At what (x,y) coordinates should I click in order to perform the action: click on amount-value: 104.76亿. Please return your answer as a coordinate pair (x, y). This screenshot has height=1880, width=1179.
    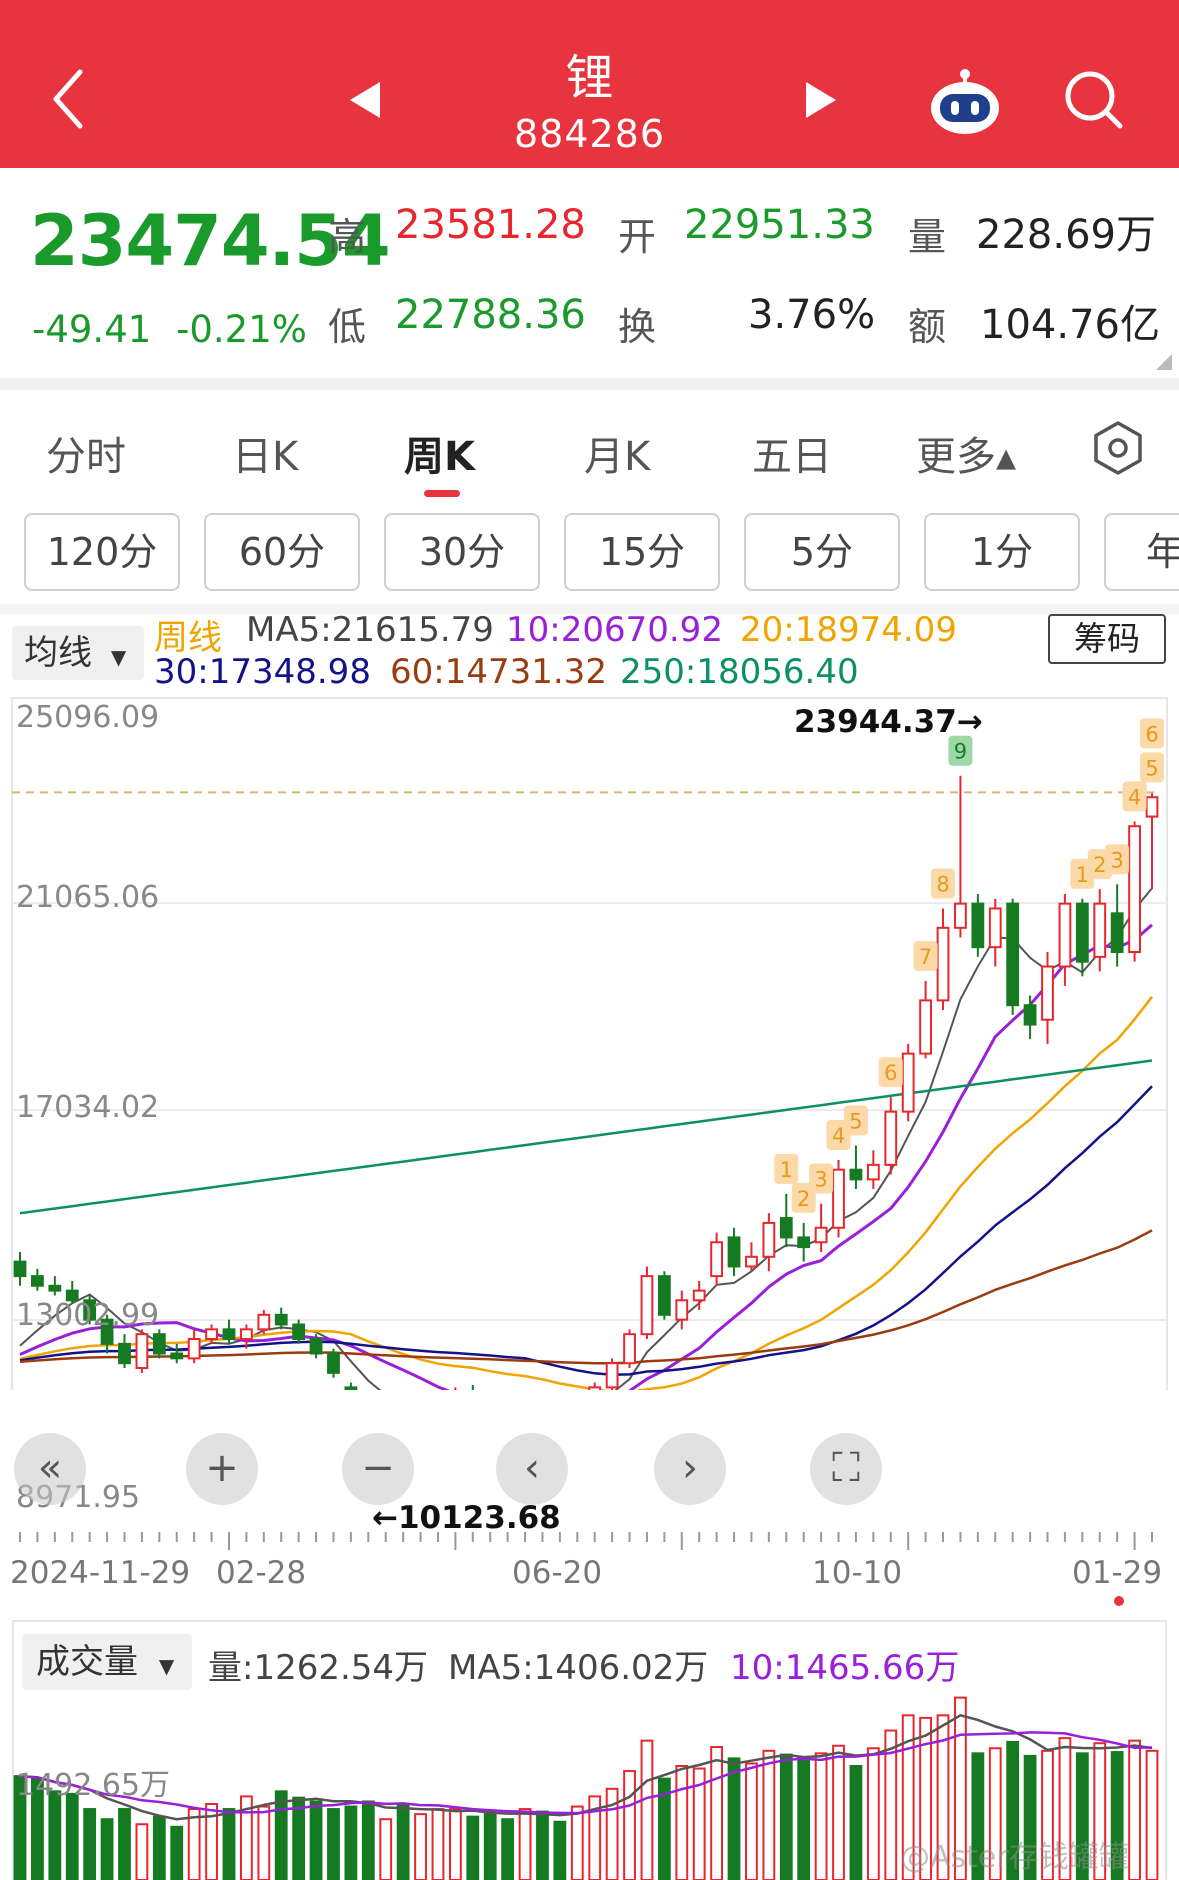
    Looking at the image, I should click on (1070, 325).